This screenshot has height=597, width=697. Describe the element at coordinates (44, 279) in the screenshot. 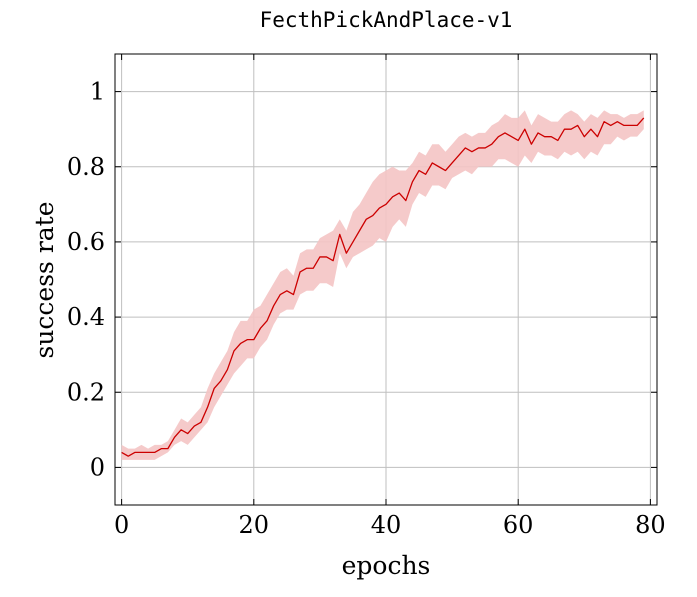

I see `y-axis-label: success rate` at that location.